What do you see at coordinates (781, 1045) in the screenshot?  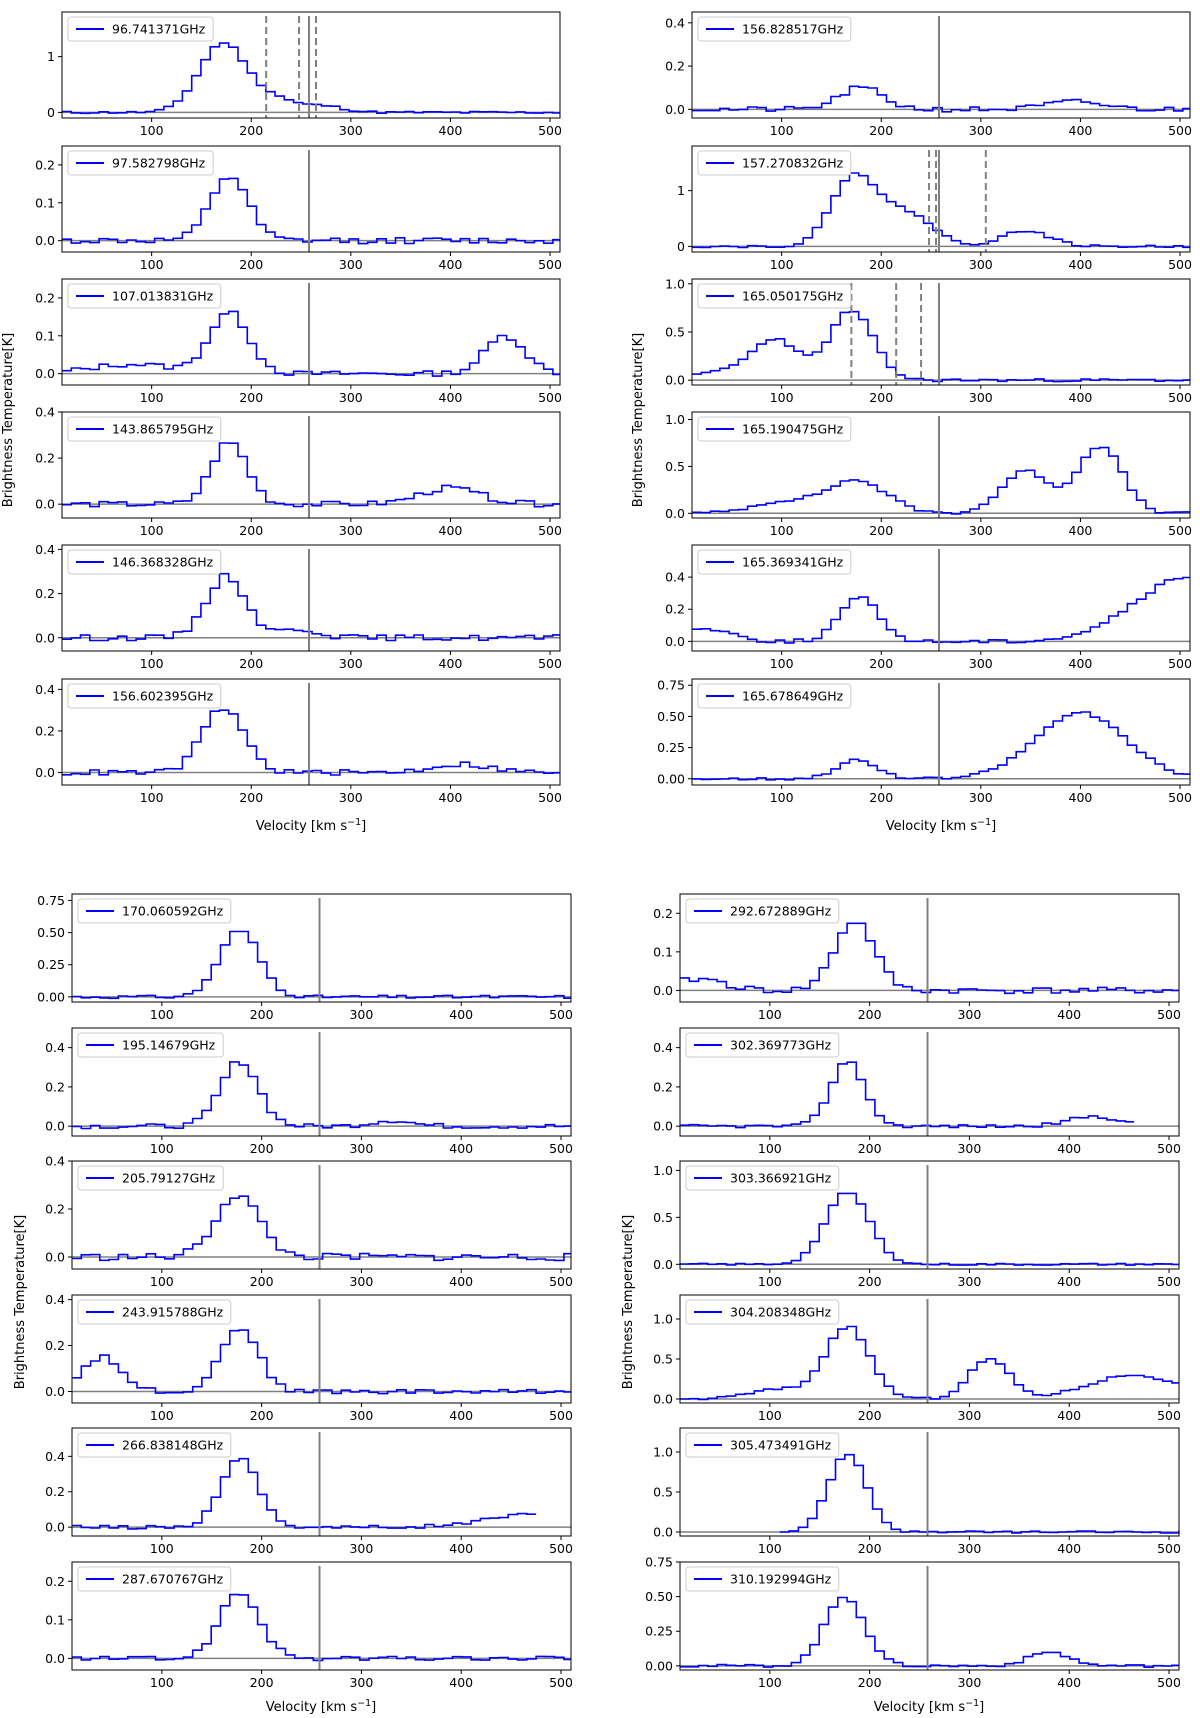 I see `legend-label: 302.369773GHz` at bounding box center [781, 1045].